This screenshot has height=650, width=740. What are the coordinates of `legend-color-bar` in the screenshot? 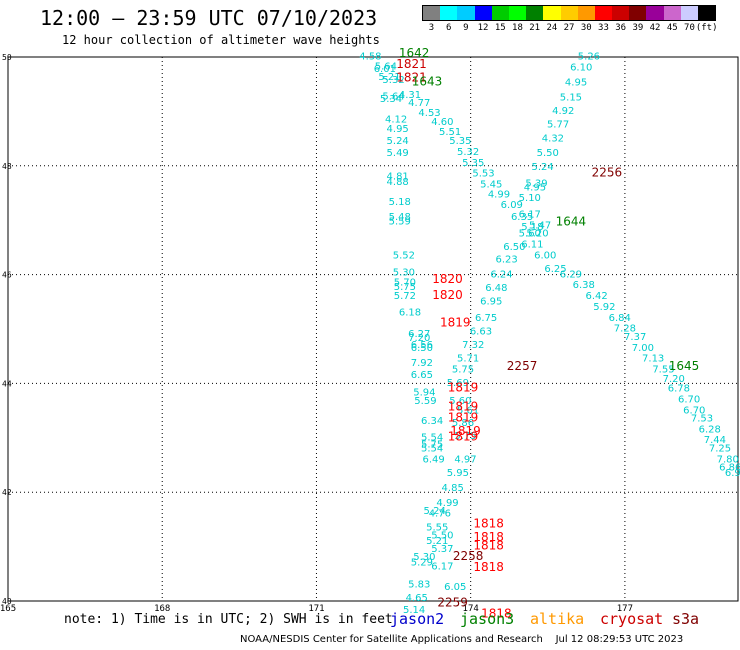 It's located at (569, 13).